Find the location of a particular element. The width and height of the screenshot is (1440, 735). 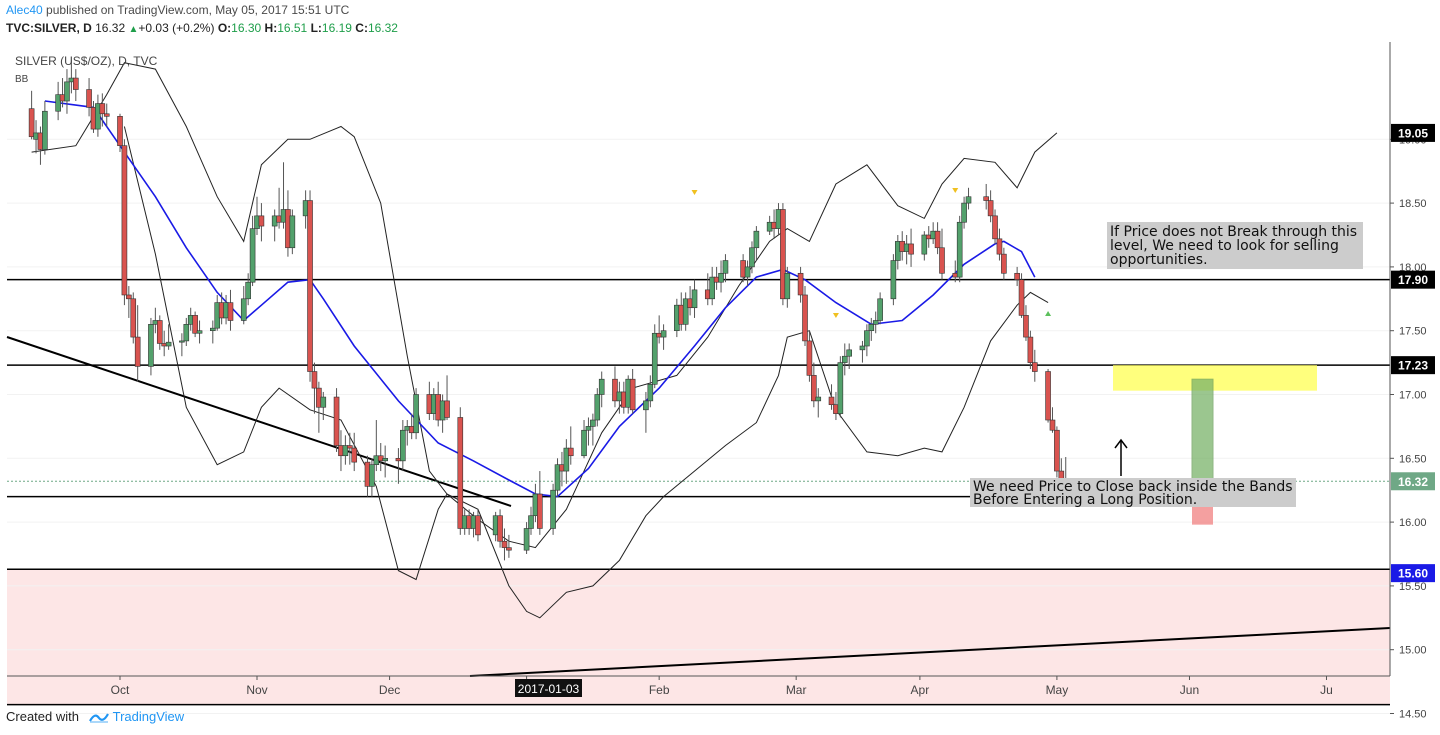

price-label: 16.32 is located at coordinates (1413, 482).